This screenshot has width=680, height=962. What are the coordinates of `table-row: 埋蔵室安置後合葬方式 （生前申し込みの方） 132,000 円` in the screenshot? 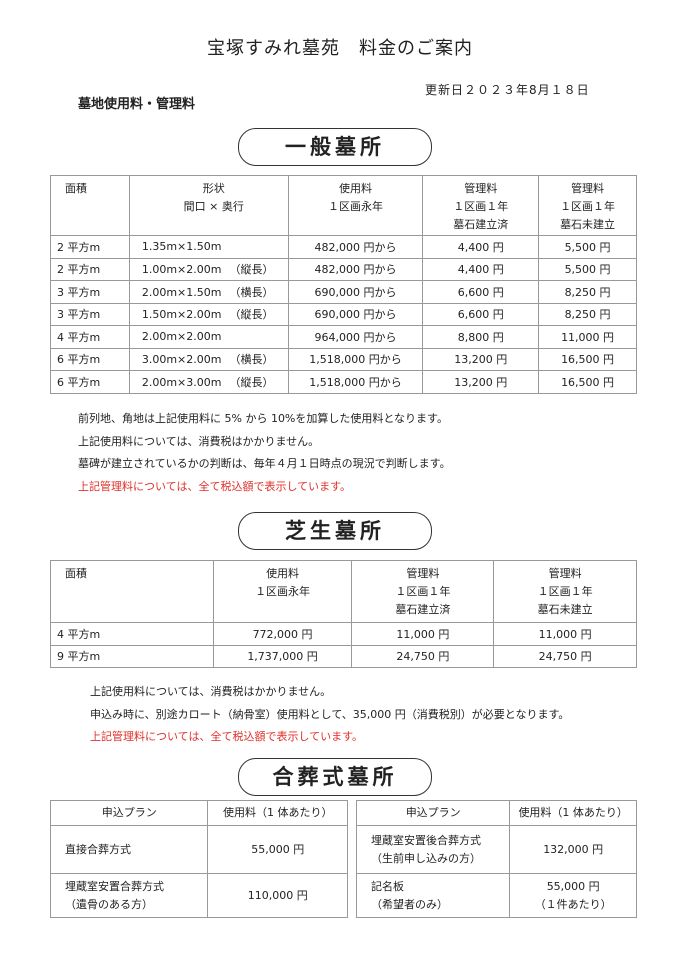 It's located at (496, 849).